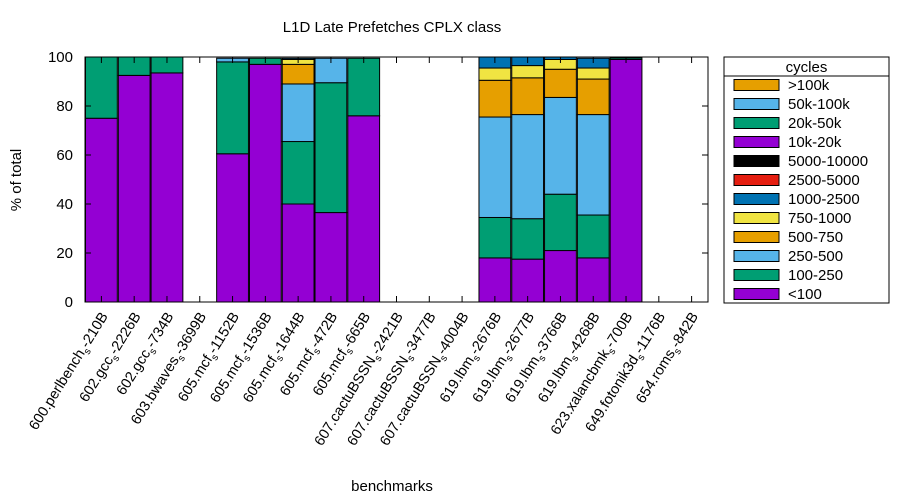  What do you see at coordinates (824, 199) in the screenshot?
I see `legend-item-label: 1000-2500` at bounding box center [824, 199].